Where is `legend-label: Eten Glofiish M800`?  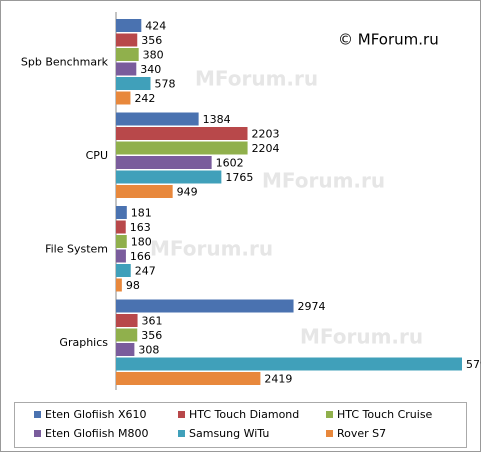 legend-label: Eten Glofiish M800 is located at coordinates (96, 433).